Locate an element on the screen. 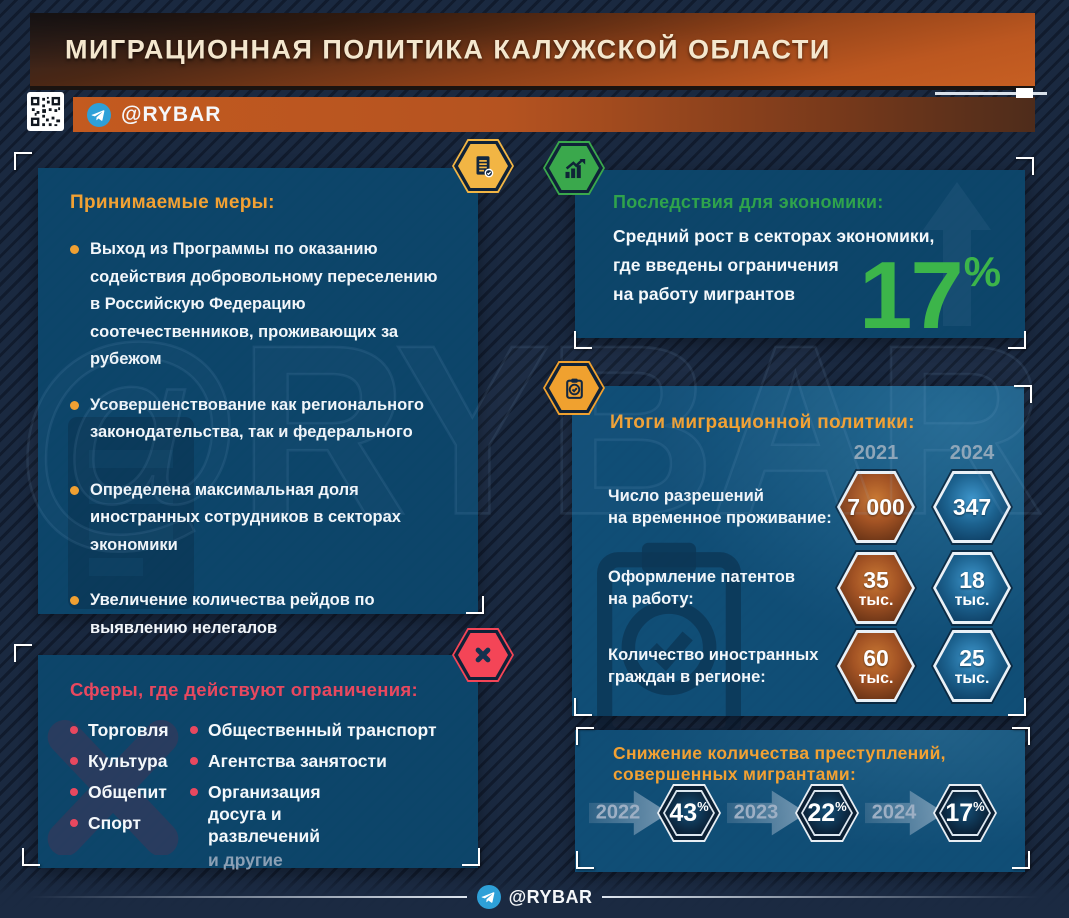 Image resolution: width=1069 pixels, height=918 pixels. channel-handle: @RYBAR is located at coordinates (171, 114).